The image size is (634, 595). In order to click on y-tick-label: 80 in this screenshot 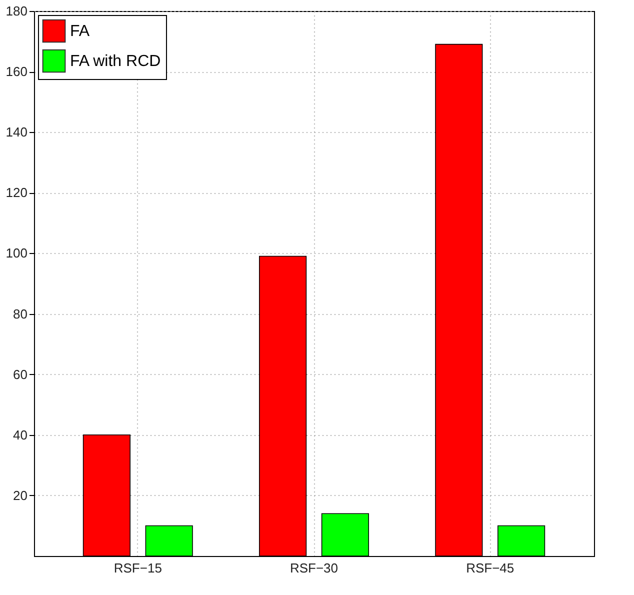, I will do `click(20, 314)`.